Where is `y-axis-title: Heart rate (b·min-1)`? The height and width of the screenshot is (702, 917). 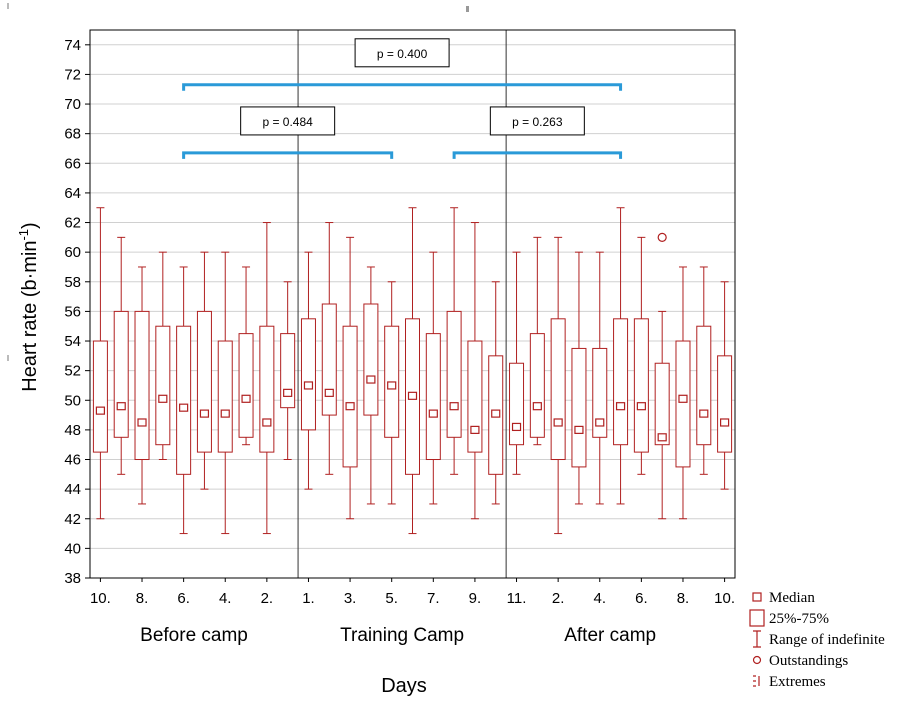 y-axis-title: Heart rate (b·min-1) is located at coordinates (28, 306).